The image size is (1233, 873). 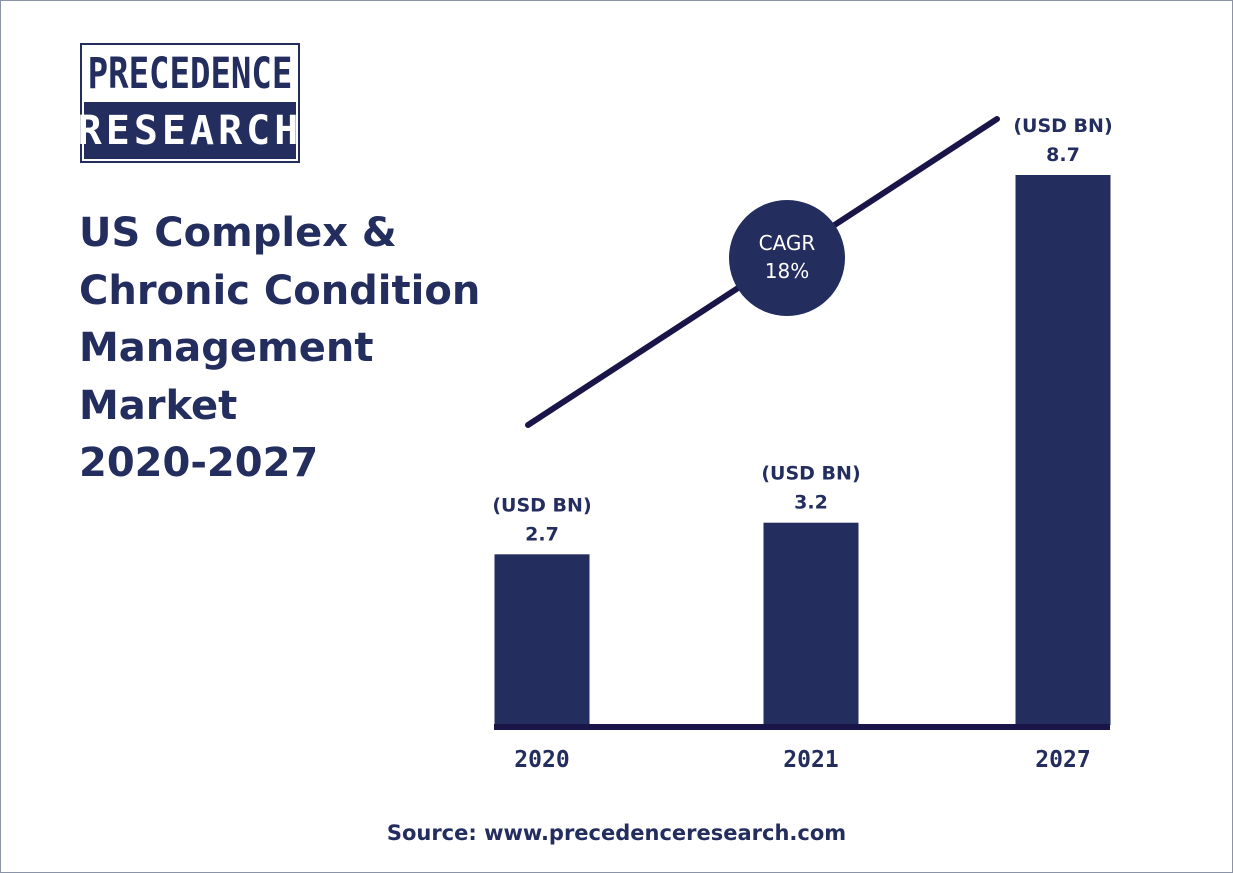 What do you see at coordinates (226, 348) in the screenshot?
I see `title-line: Management` at bounding box center [226, 348].